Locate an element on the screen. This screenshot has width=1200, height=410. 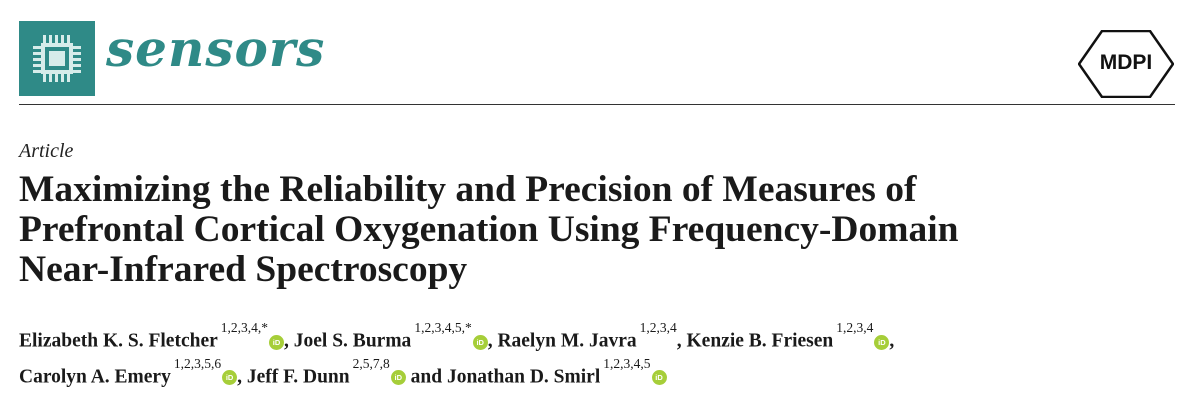
header-divider is located at coordinates (597, 104).